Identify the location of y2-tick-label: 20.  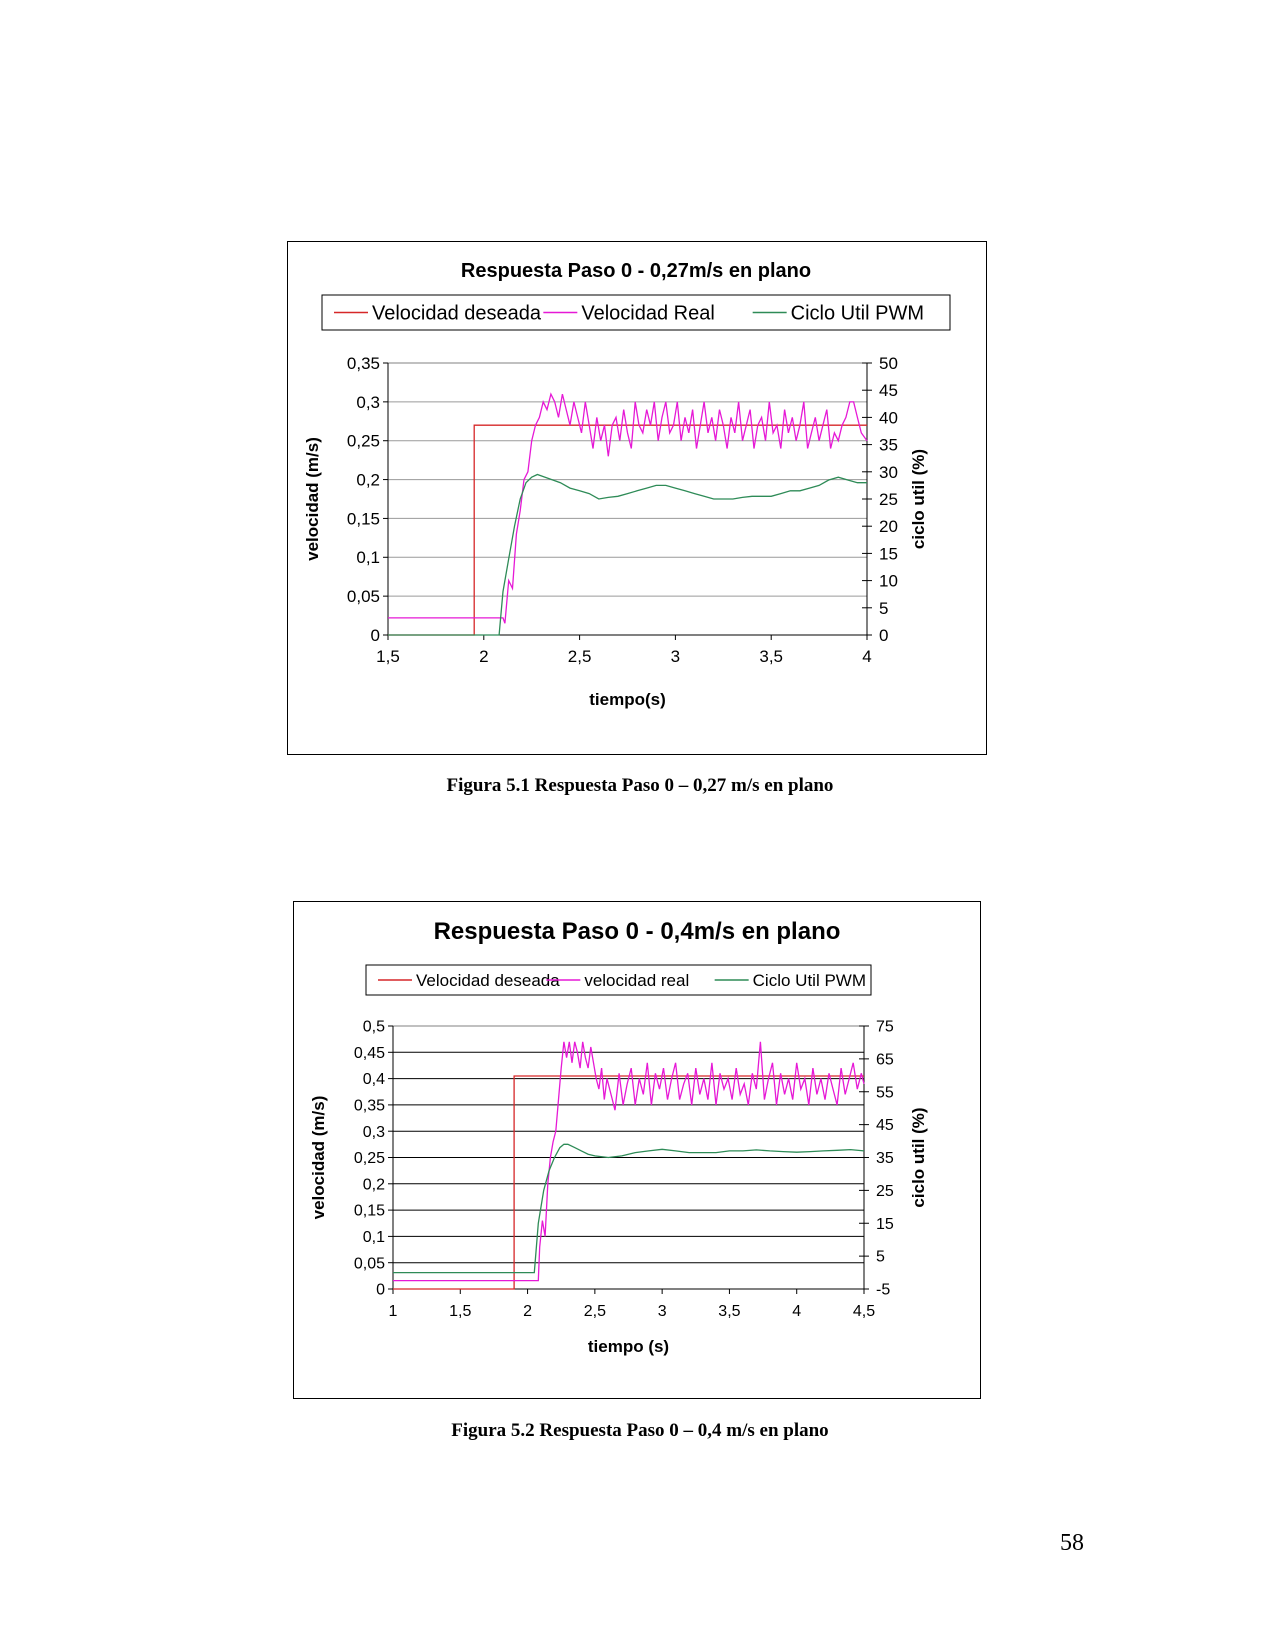
(888, 526).